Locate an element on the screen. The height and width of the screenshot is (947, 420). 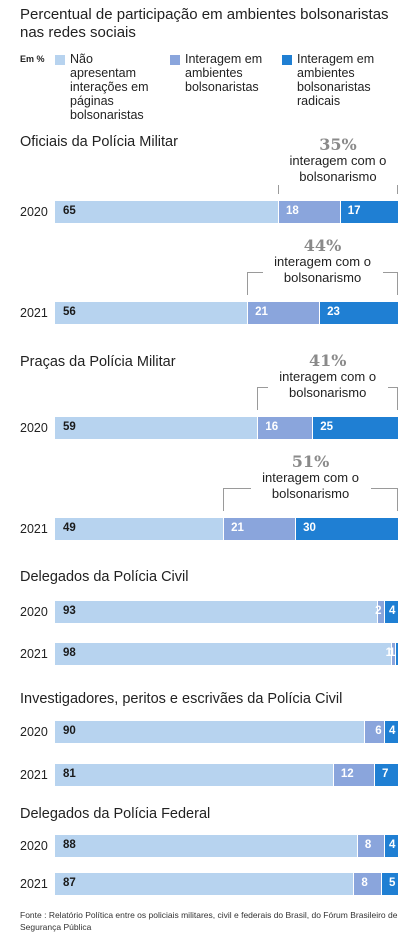
group-title: Delegados da Polícia Federal is located at coordinates (115, 814).